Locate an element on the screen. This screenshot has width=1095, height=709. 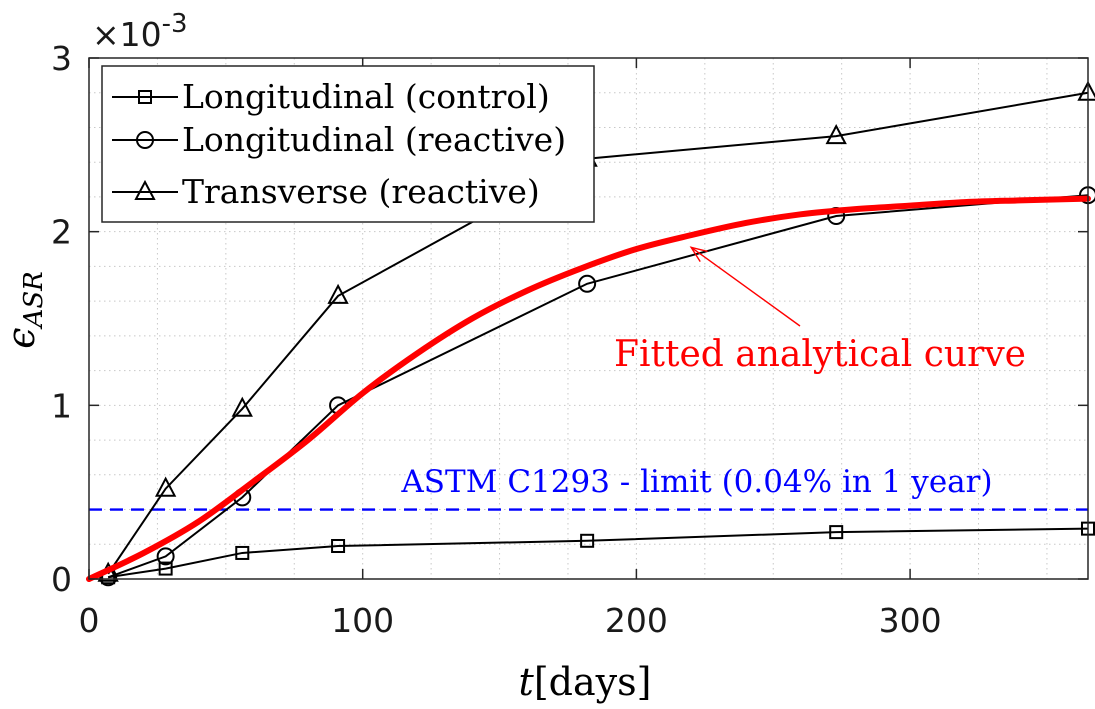
legend-item-triangle: Transverse (reactive) is located at coordinates (326, 191).